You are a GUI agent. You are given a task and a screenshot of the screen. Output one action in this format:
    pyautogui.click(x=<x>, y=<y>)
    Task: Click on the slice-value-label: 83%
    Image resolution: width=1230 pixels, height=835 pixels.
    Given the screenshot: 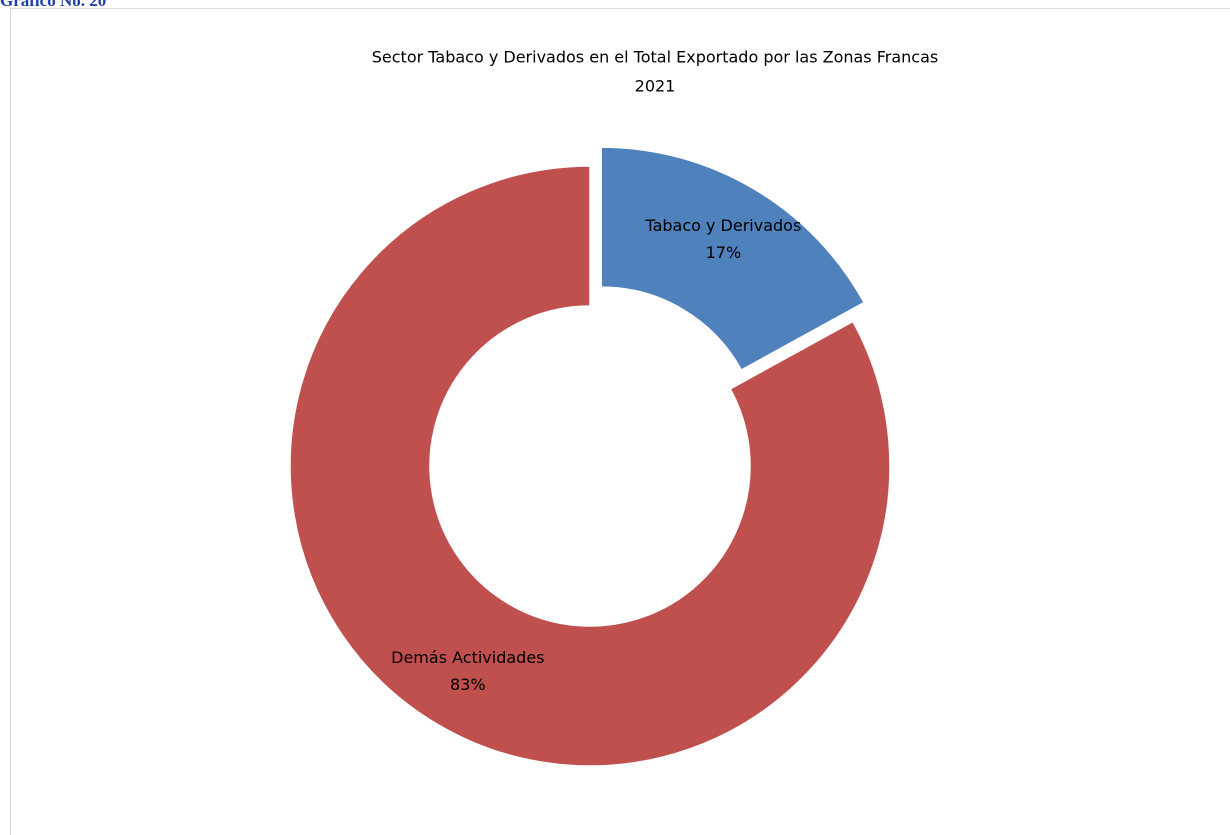 What is the action you would take?
    pyautogui.click(x=468, y=684)
    